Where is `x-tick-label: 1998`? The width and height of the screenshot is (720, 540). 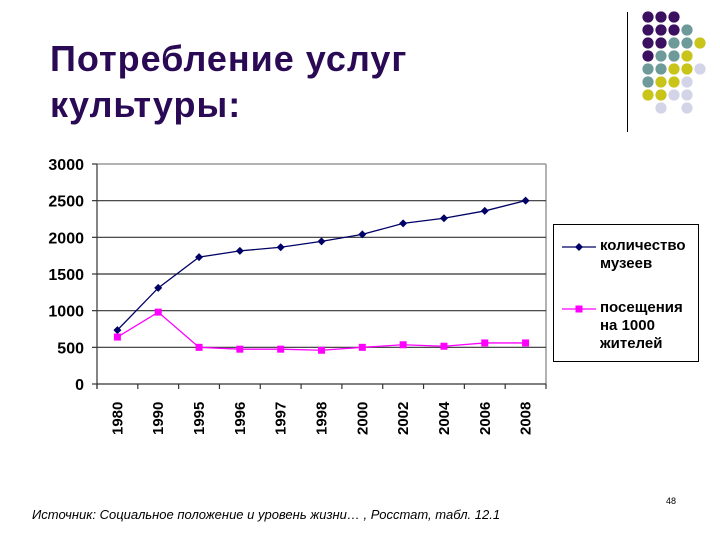
x-tick-label: 1998 is located at coordinates (322, 418).